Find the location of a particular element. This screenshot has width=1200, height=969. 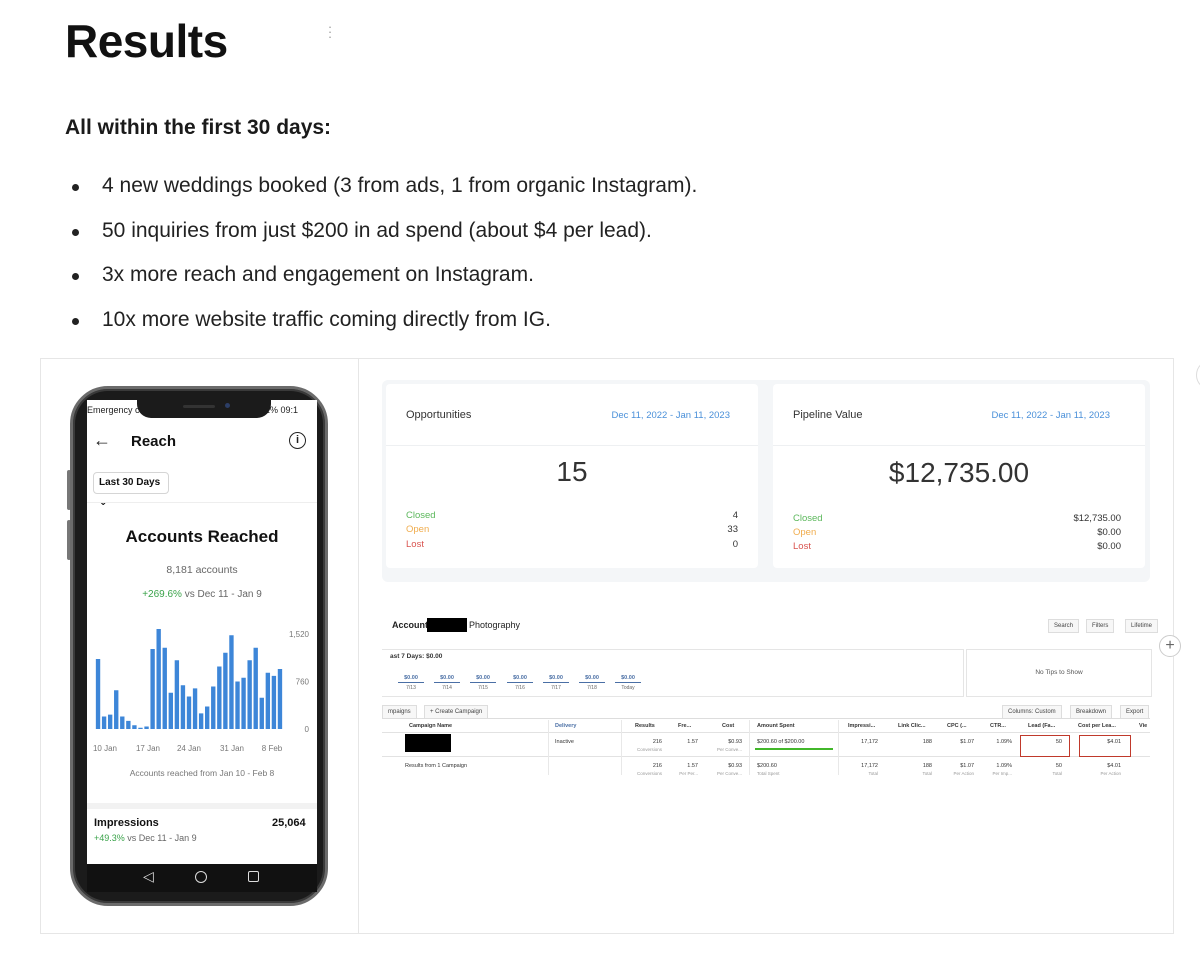

link-clicks-cell: 188 is located at coordinates (927, 742).